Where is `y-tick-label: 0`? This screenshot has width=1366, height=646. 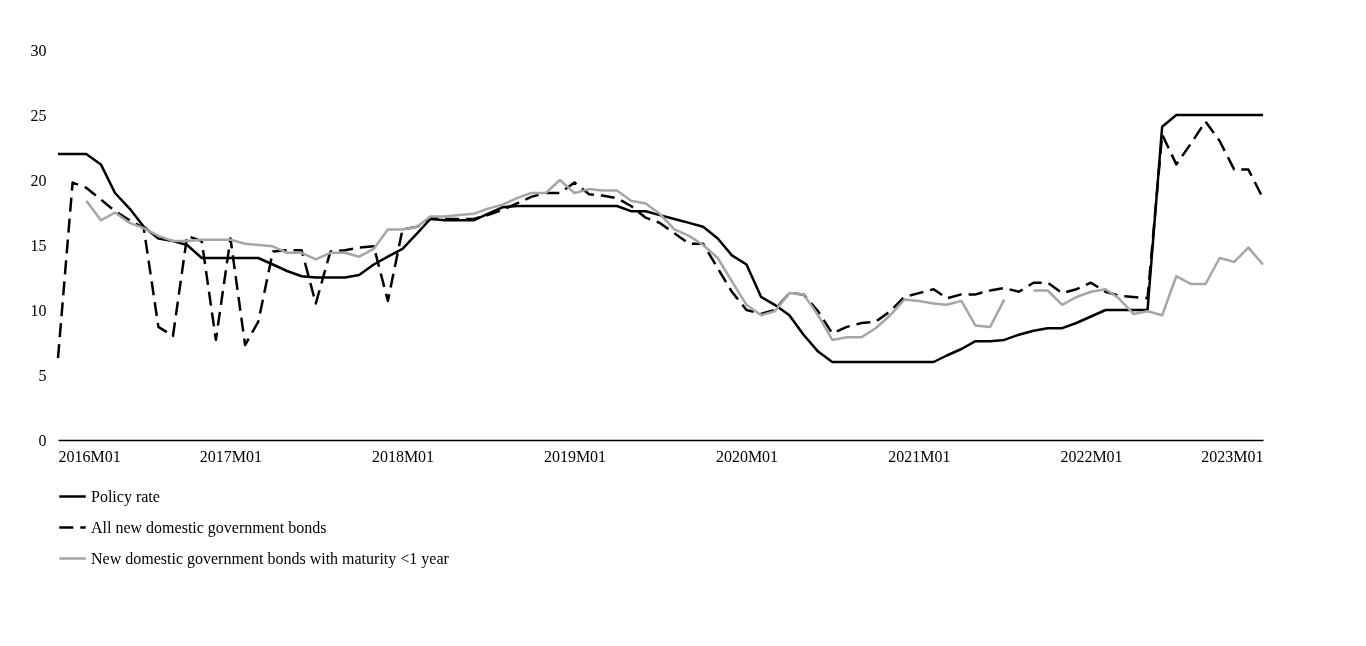
y-tick-label: 0 is located at coordinates (42, 440).